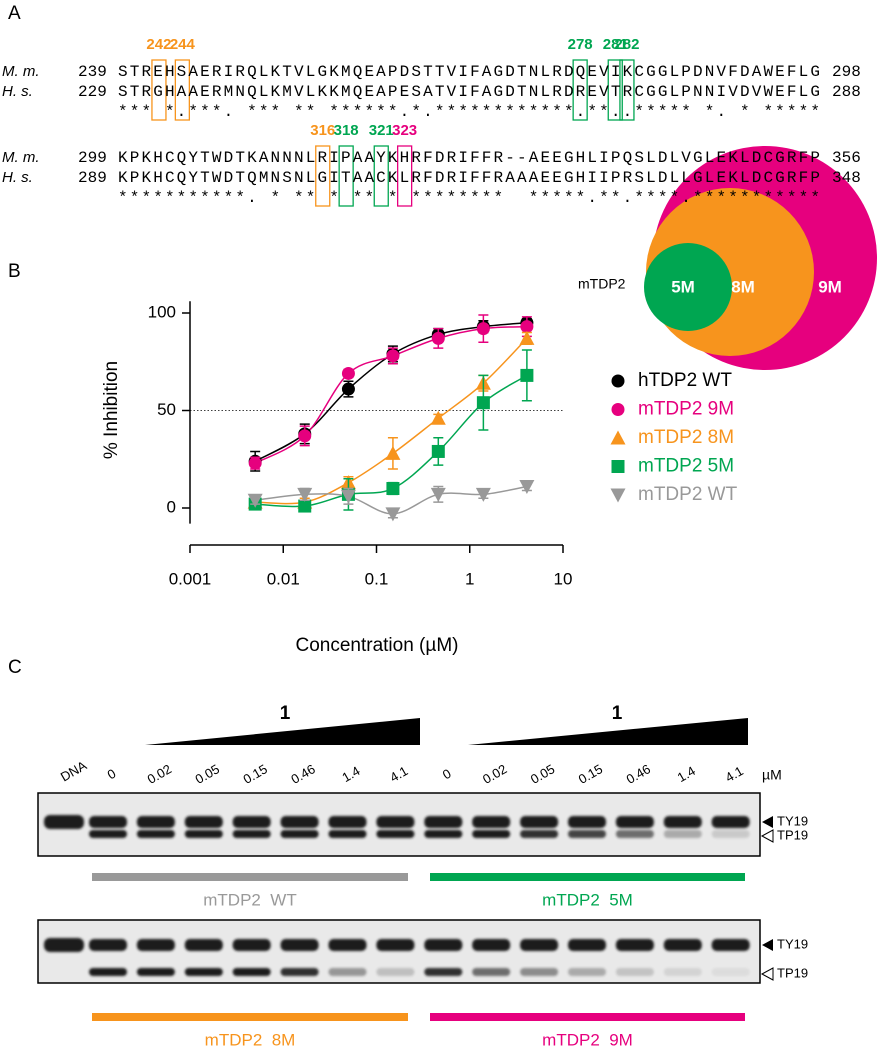  Describe the element at coordinates (830, 286) in the screenshot. I see `inset-label: 9M` at that location.